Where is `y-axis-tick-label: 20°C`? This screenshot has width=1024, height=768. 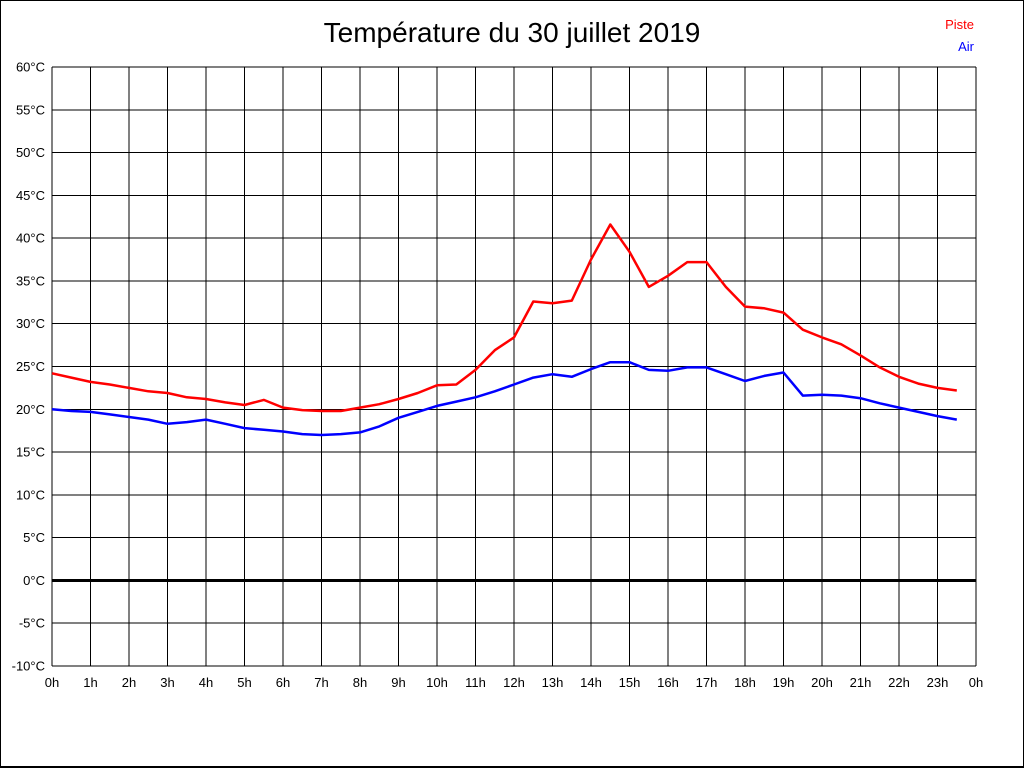
y-axis-tick-label: 20°C is located at coordinates (30, 409).